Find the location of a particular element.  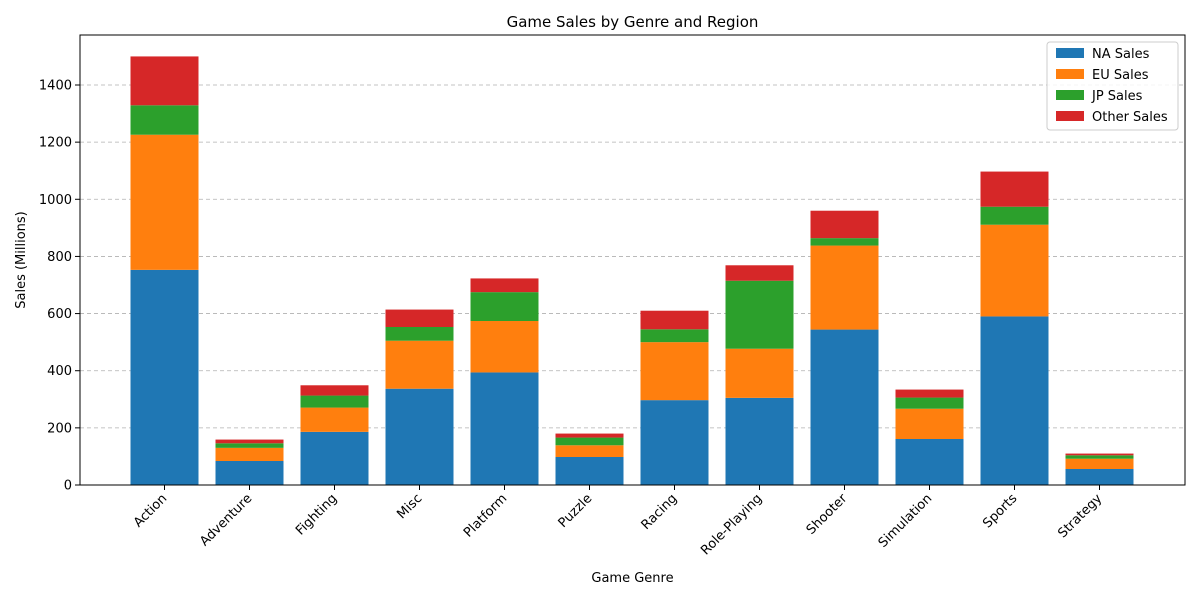

bar-jp-sales-fighting is located at coordinates (334, 401).